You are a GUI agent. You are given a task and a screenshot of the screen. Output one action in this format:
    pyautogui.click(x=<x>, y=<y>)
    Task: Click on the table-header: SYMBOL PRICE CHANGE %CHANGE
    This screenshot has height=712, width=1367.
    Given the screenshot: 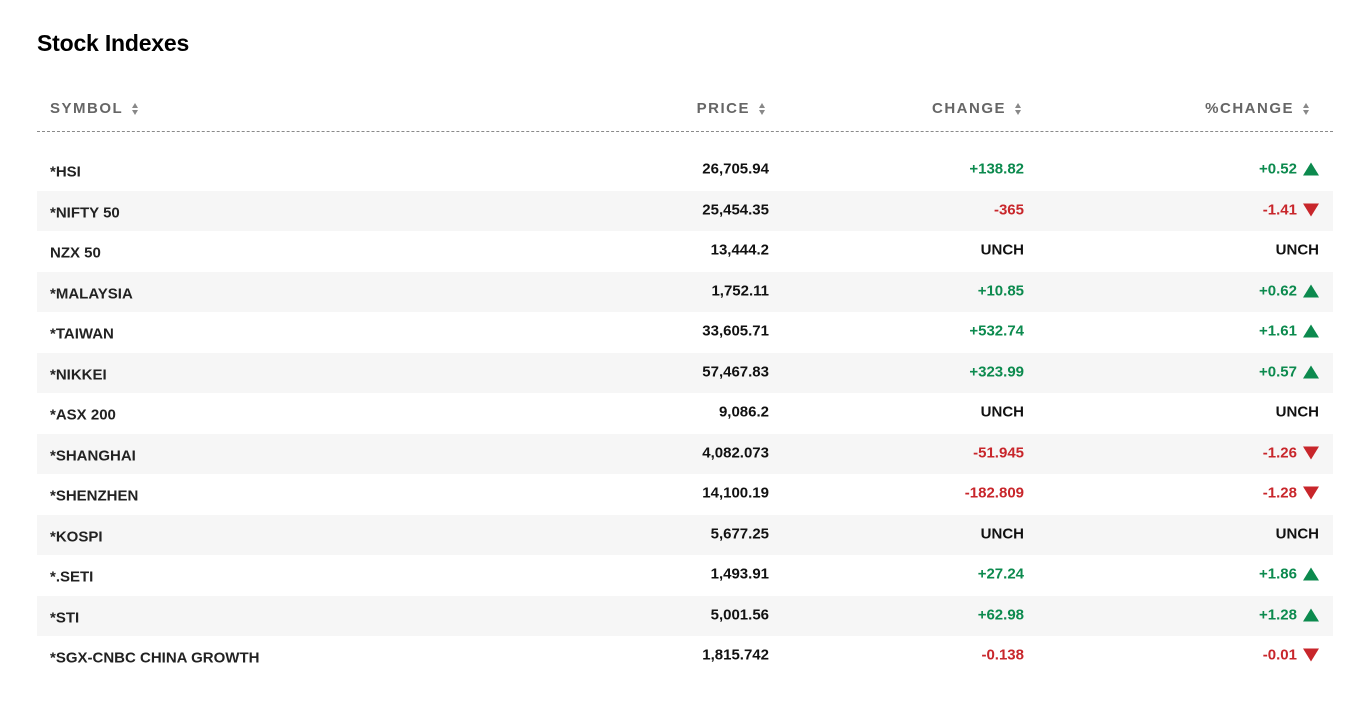 What is the action you would take?
    pyautogui.click(x=685, y=109)
    